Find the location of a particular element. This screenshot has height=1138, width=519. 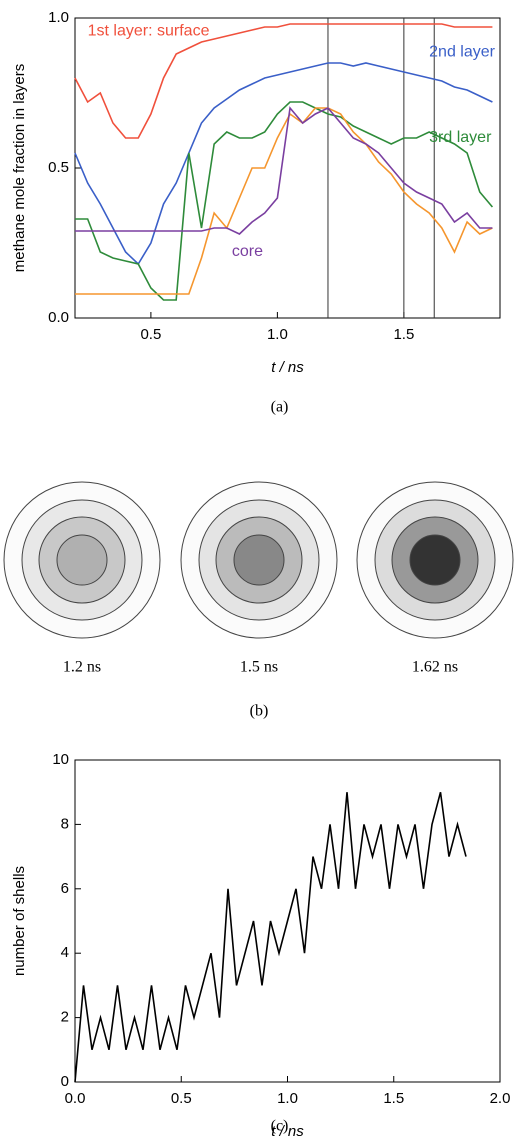

panel-caption: (c) is located at coordinates (280, 1126).